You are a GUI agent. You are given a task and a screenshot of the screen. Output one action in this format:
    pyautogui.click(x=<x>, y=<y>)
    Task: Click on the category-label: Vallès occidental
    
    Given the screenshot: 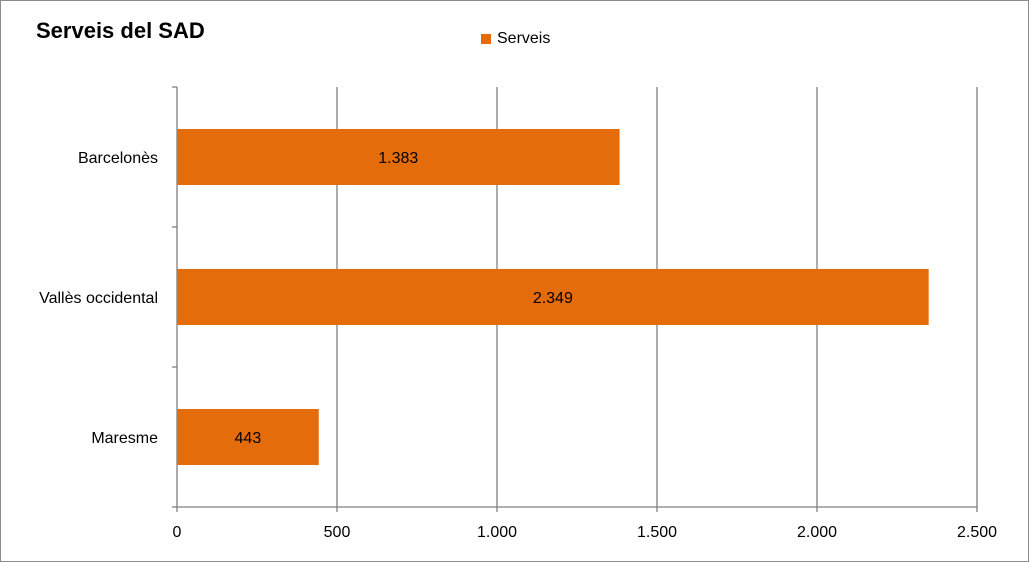 What is the action you would take?
    pyautogui.click(x=98, y=298)
    